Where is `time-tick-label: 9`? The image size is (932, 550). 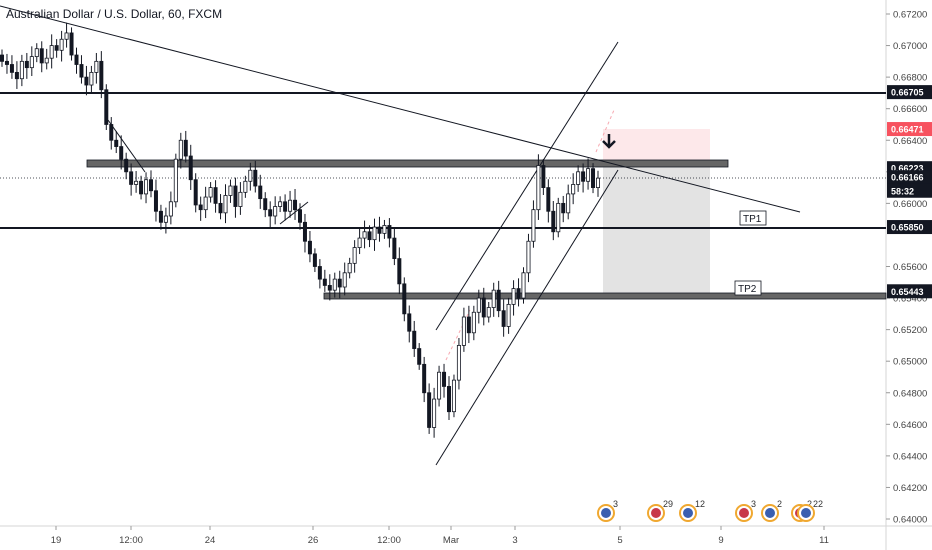
time-tick-label: 9 is located at coordinates (720, 540).